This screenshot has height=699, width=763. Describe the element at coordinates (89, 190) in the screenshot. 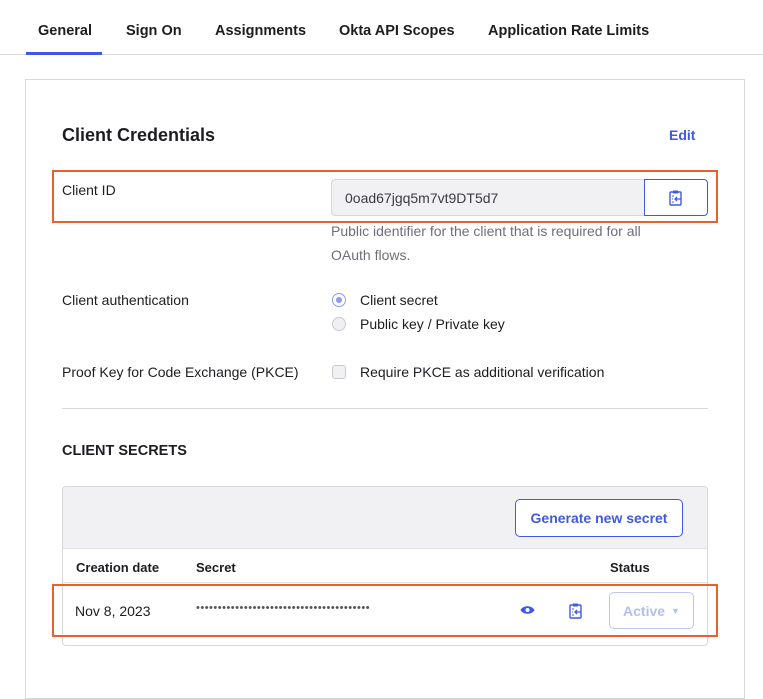

I see `client-id-label: Client ID` at that location.